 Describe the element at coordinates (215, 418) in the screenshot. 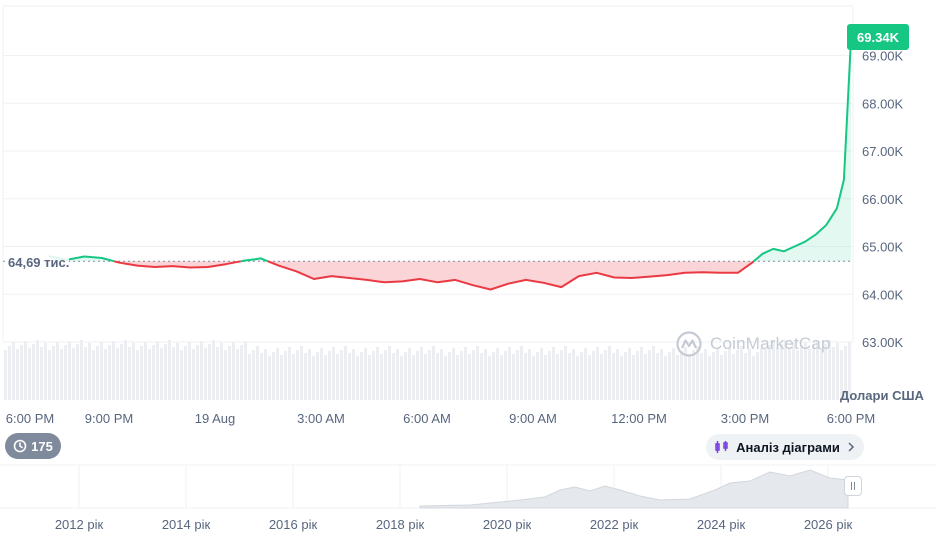

I see `x-tick-label: 19 Aug` at that location.